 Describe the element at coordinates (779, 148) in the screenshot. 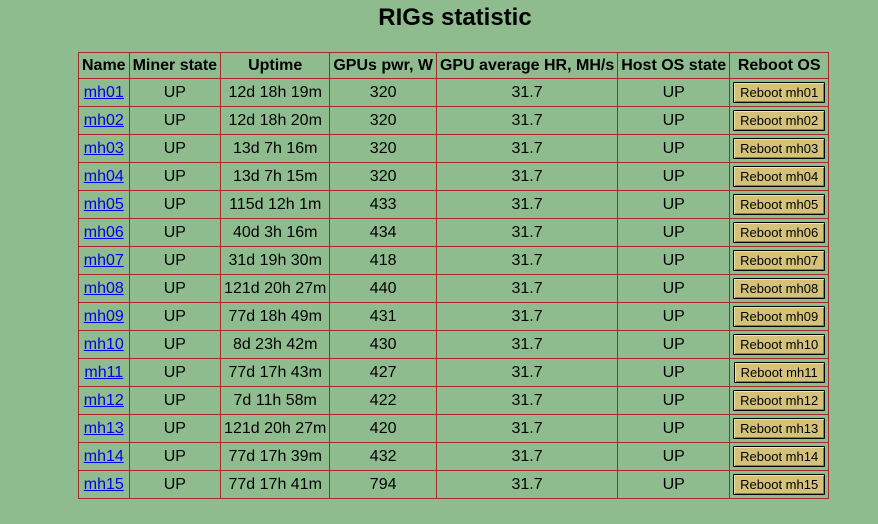

I see `reboot-button: Reboot mh03` at that location.